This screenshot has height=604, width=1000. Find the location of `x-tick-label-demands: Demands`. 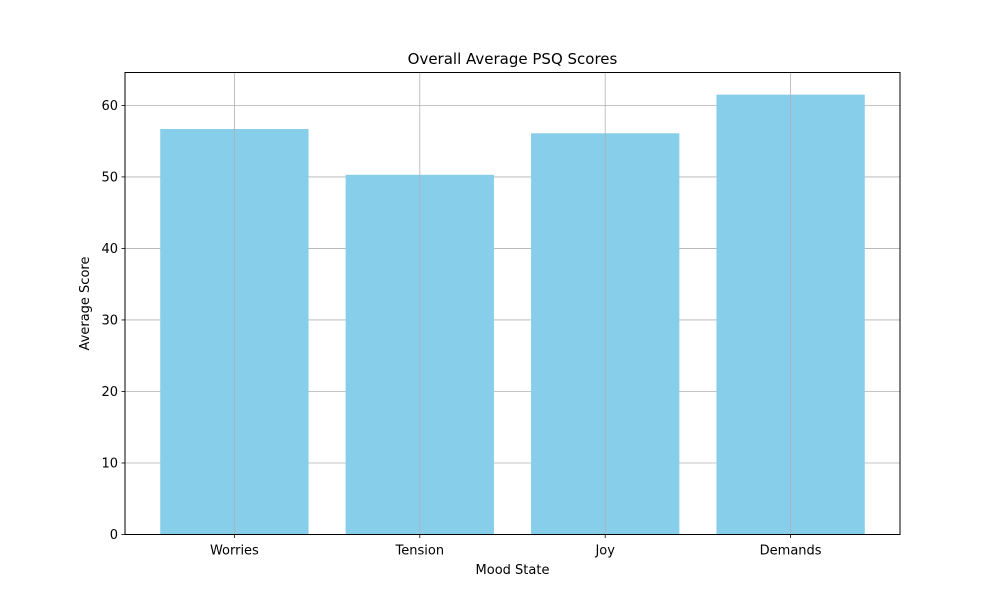

x-tick-label-demands: Demands is located at coordinates (791, 551).